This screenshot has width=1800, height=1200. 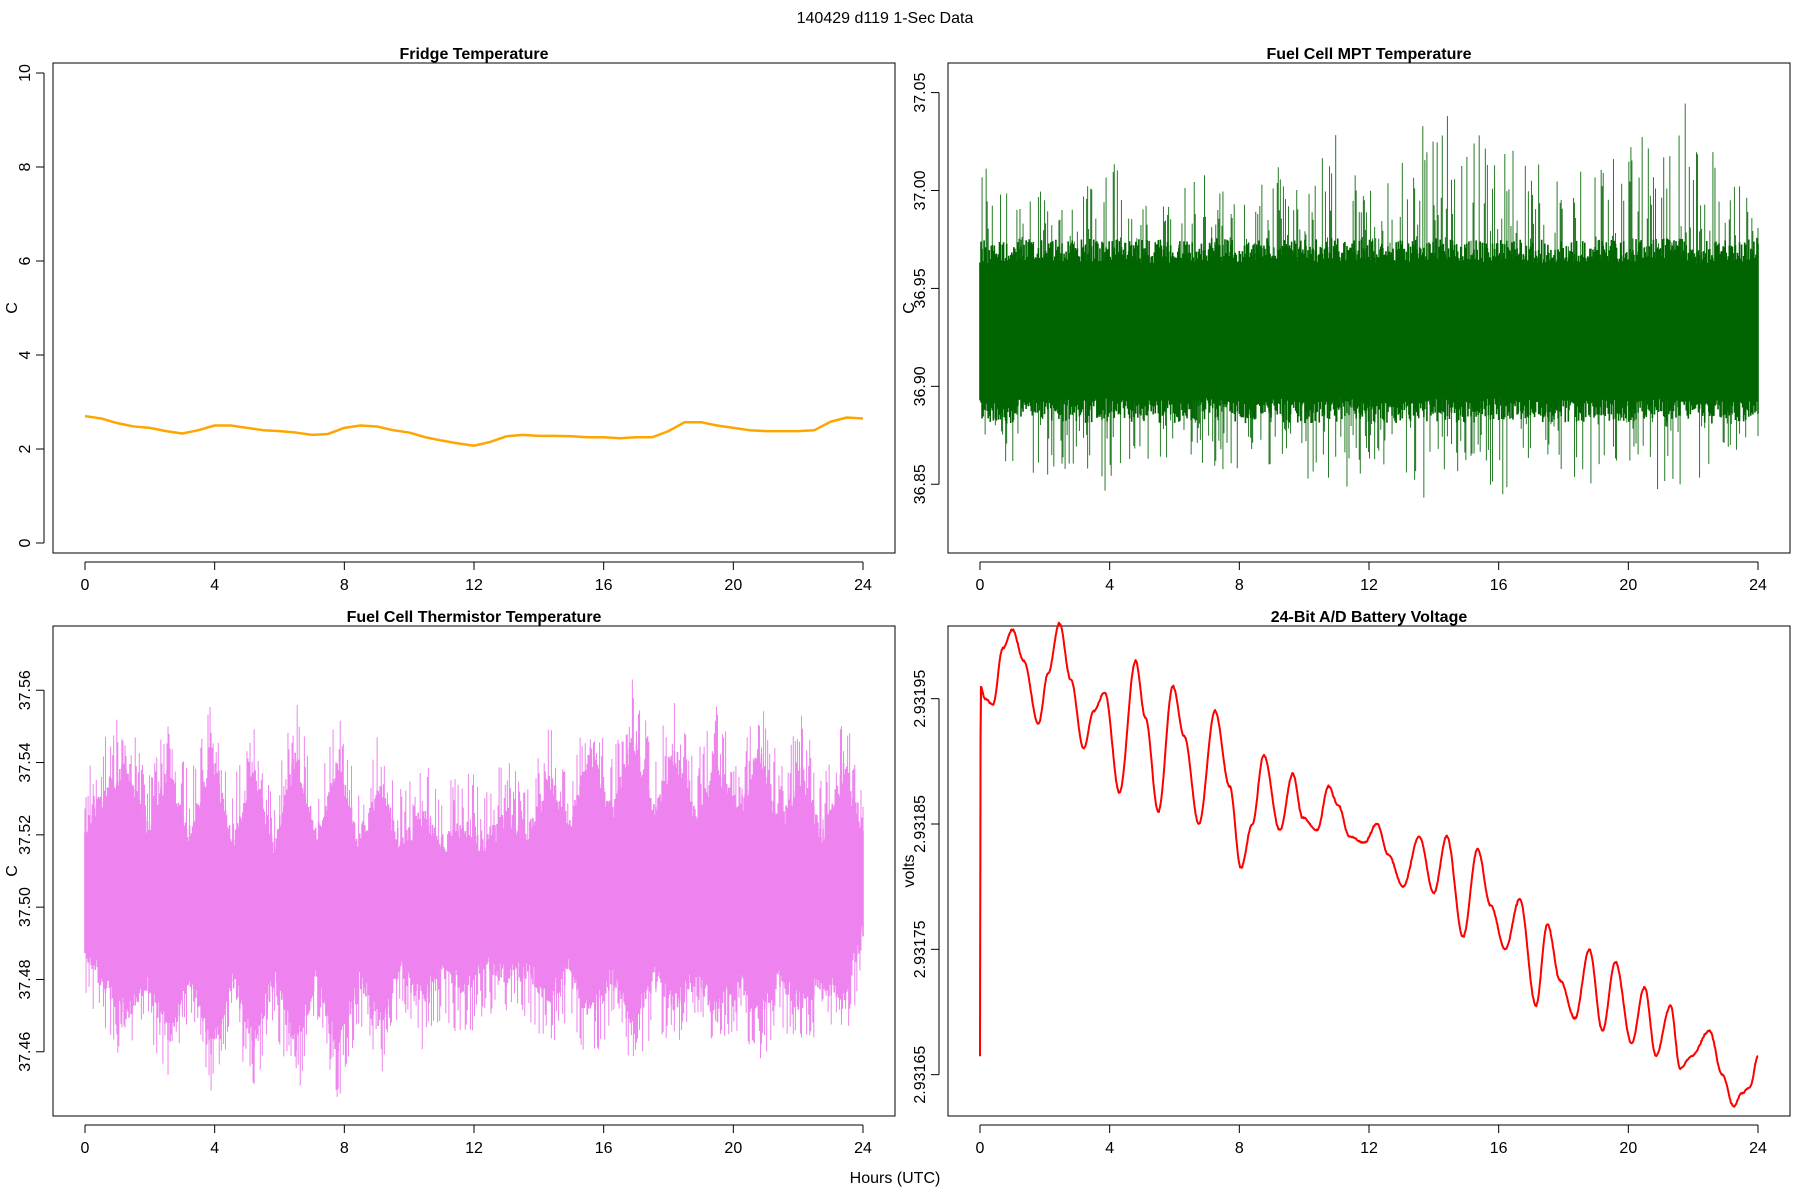 What do you see at coordinates (25, 448) in the screenshot?
I see `y-tick-label: 2` at bounding box center [25, 448].